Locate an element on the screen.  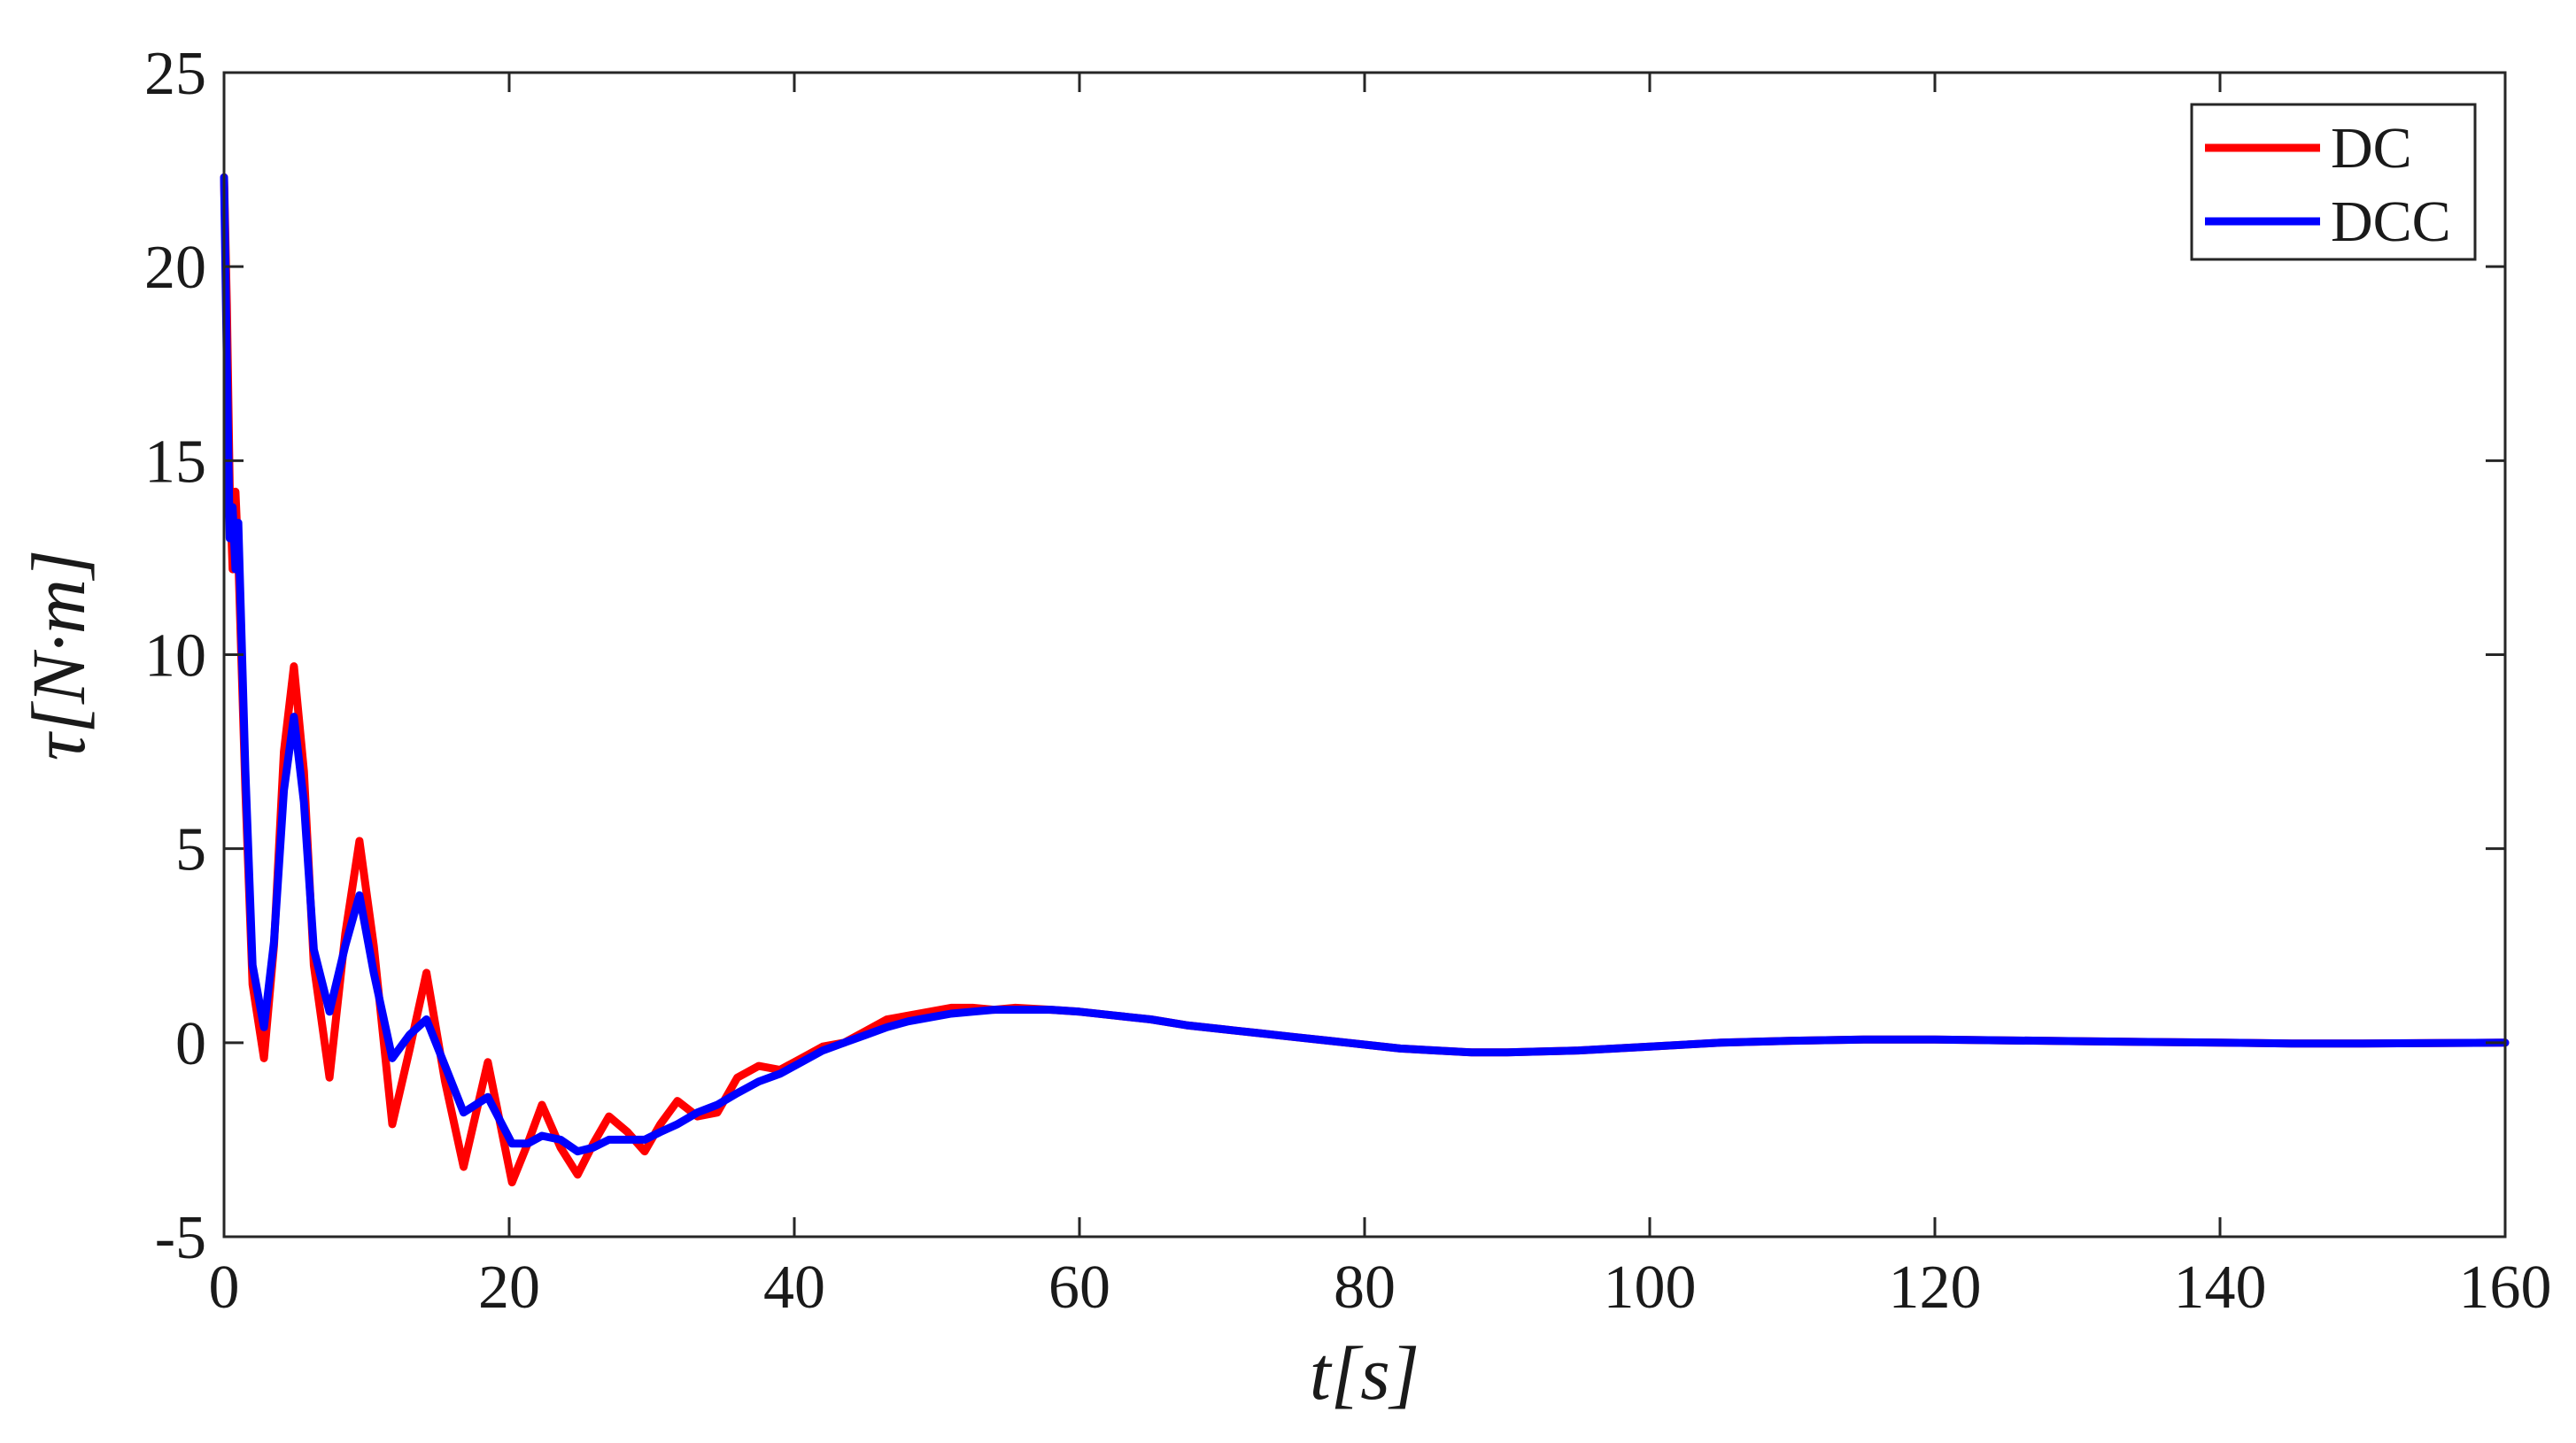
legend-box is located at coordinates (2333, 182).